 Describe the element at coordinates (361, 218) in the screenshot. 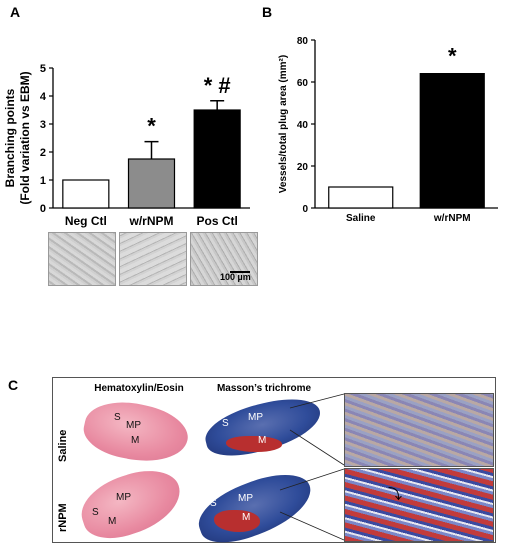

I see `chart-b-x-tick-label-0: Saline` at that location.